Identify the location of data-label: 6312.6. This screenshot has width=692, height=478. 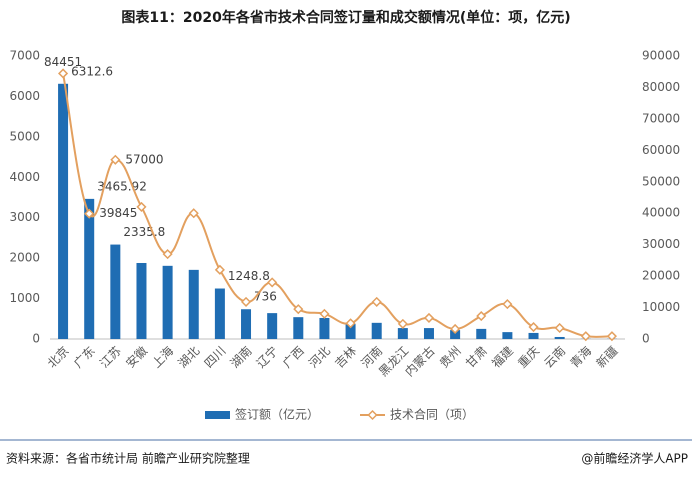
(92, 71).